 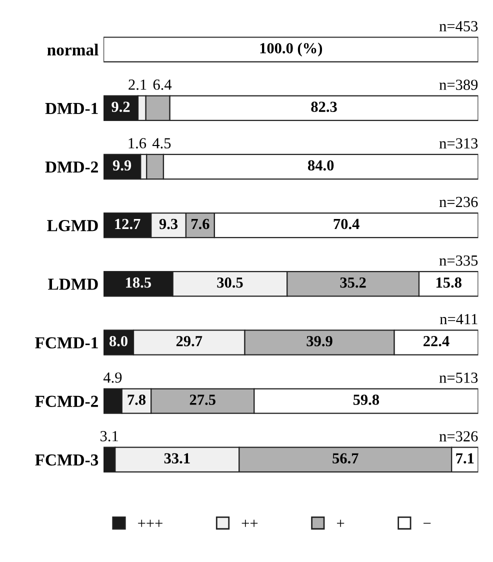 I want to click on data-label: 9.9, so click(x=122, y=165).